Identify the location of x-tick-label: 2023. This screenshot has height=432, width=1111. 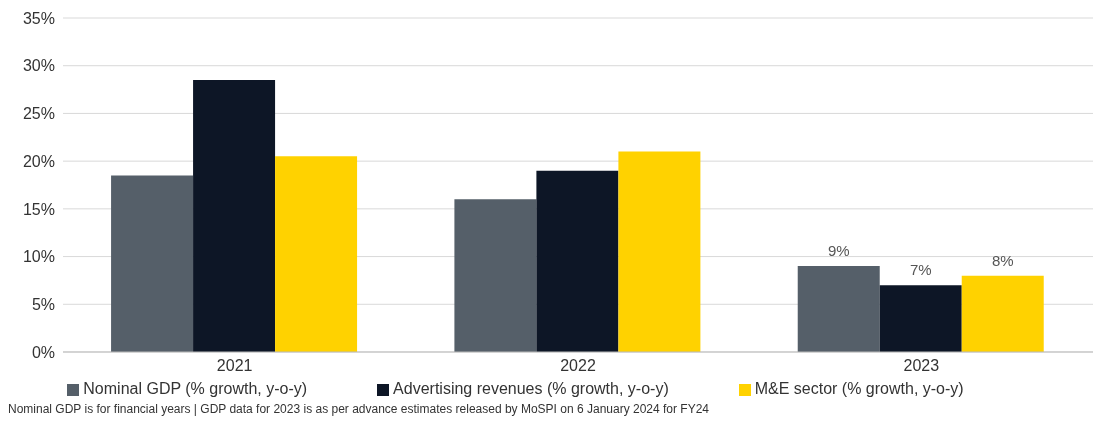
(921, 366).